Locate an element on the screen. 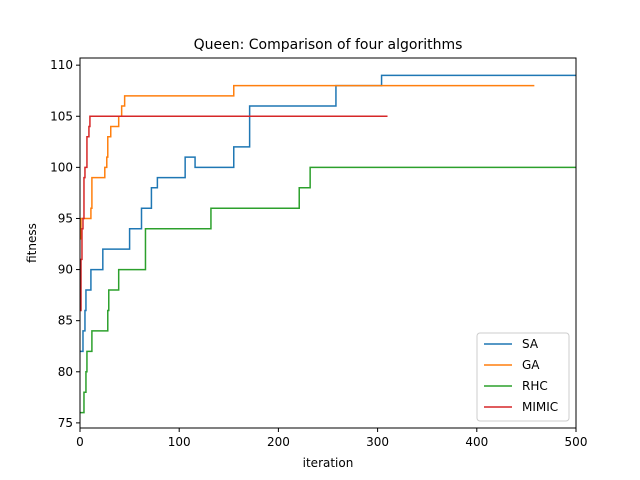  x-tick-label: 400 is located at coordinates (476, 442).